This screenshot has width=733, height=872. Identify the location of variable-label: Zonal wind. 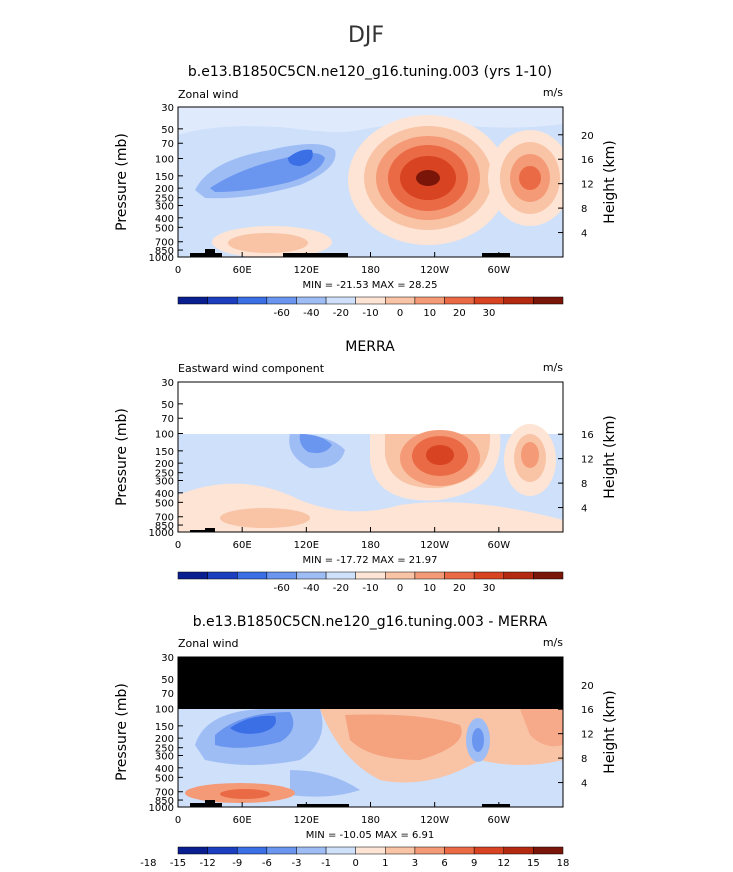
(208, 94).